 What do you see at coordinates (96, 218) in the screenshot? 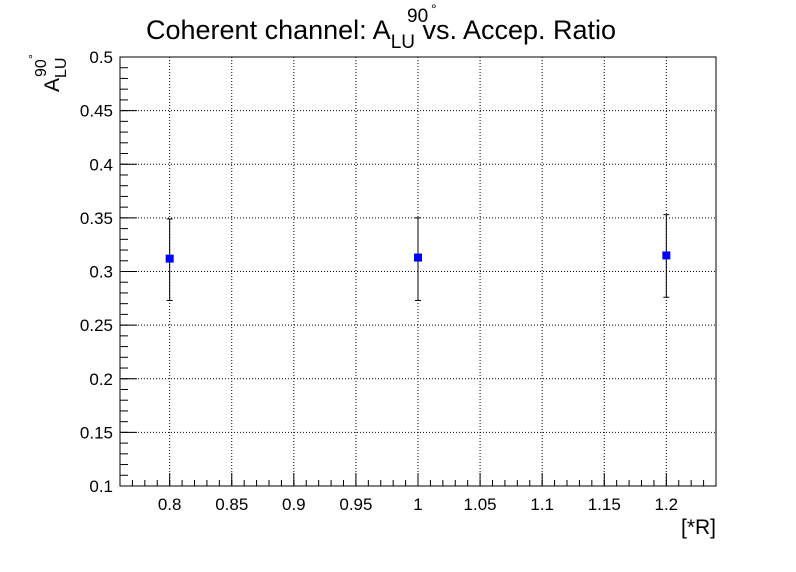
I see `y-tick-label: 0.35` at bounding box center [96, 218].